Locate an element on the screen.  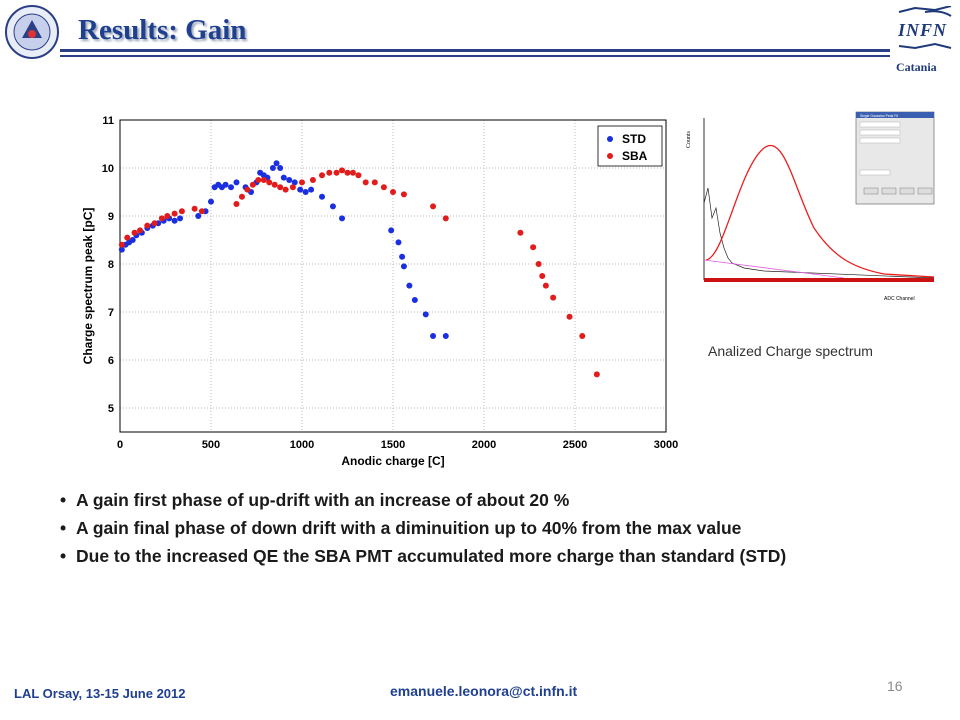
institution-label: Catania is located at coordinates (916, 67).